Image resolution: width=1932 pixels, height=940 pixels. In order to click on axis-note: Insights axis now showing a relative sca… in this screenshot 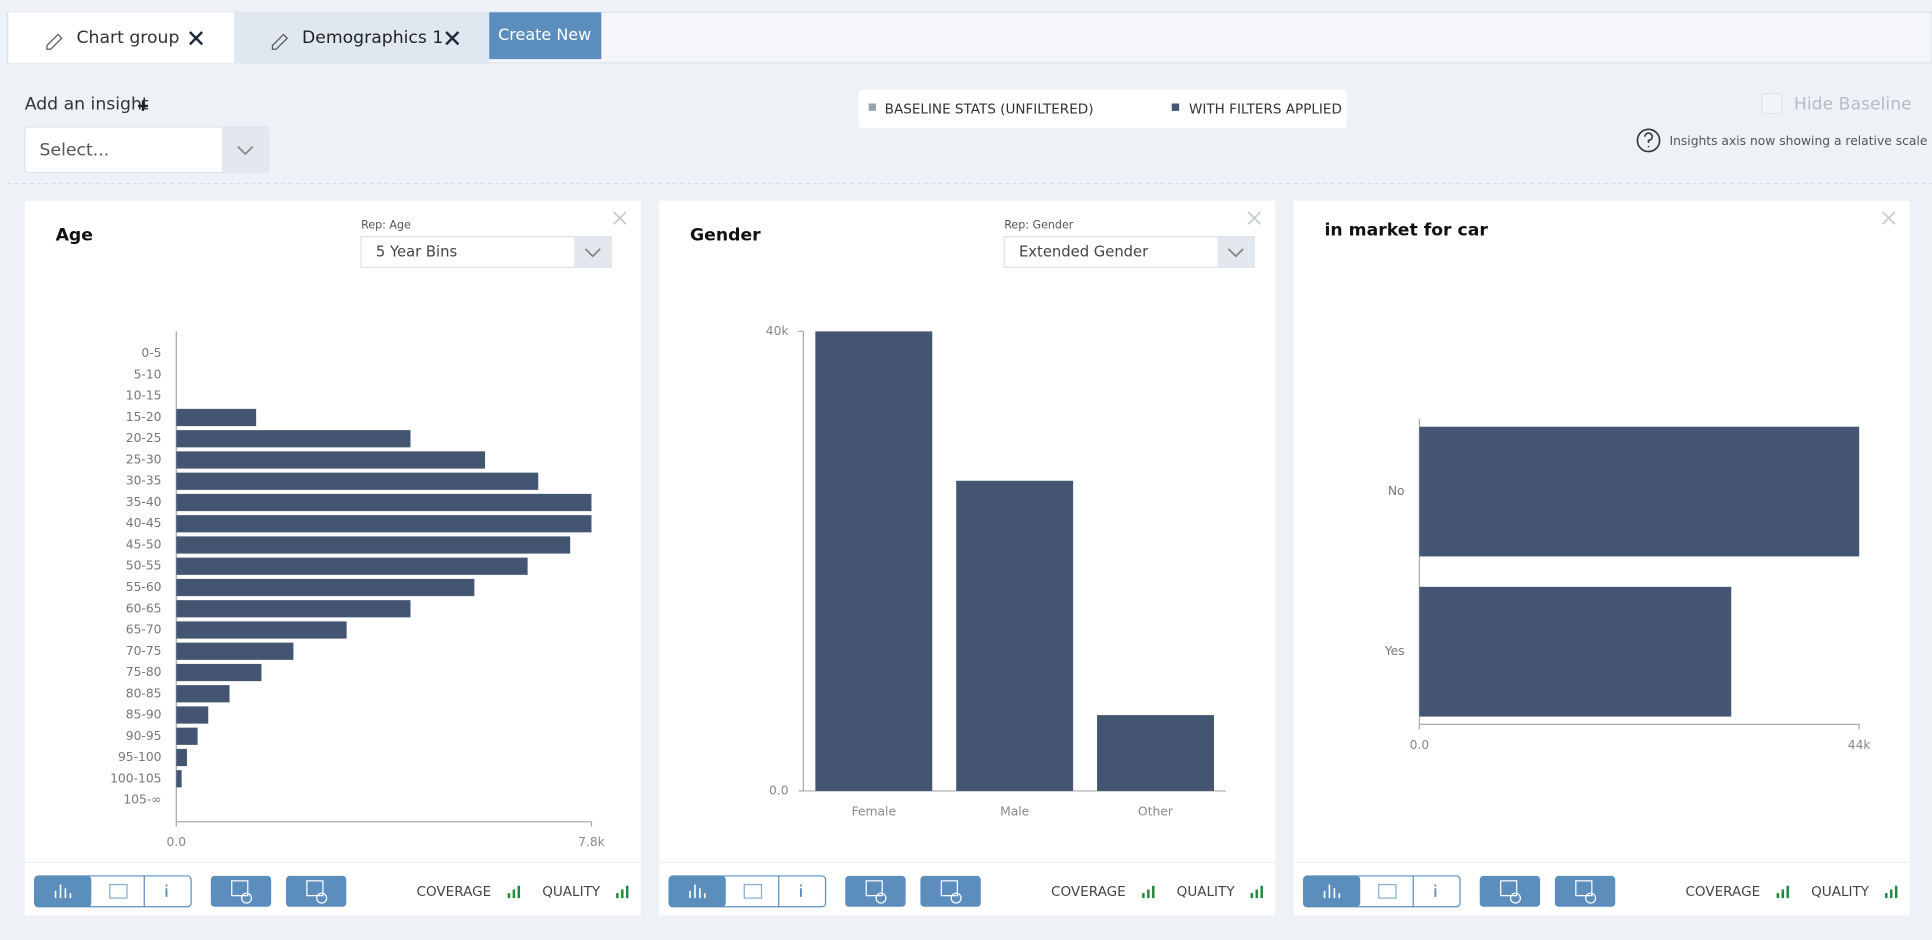, I will do `click(1798, 141)`.